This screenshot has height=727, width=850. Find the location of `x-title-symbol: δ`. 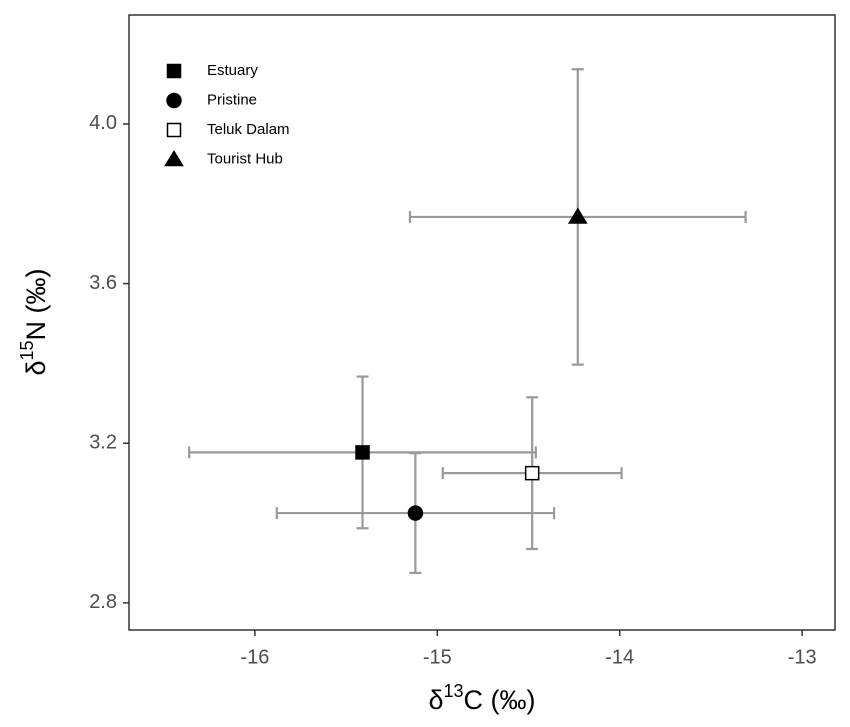

x-title-symbol: δ is located at coordinates (435, 700).